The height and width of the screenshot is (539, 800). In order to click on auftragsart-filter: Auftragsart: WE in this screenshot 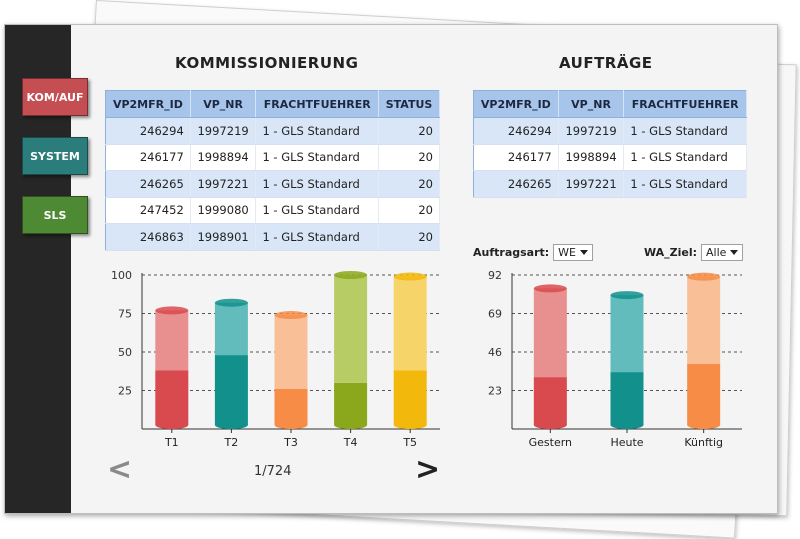, I will do `click(533, 252)`.